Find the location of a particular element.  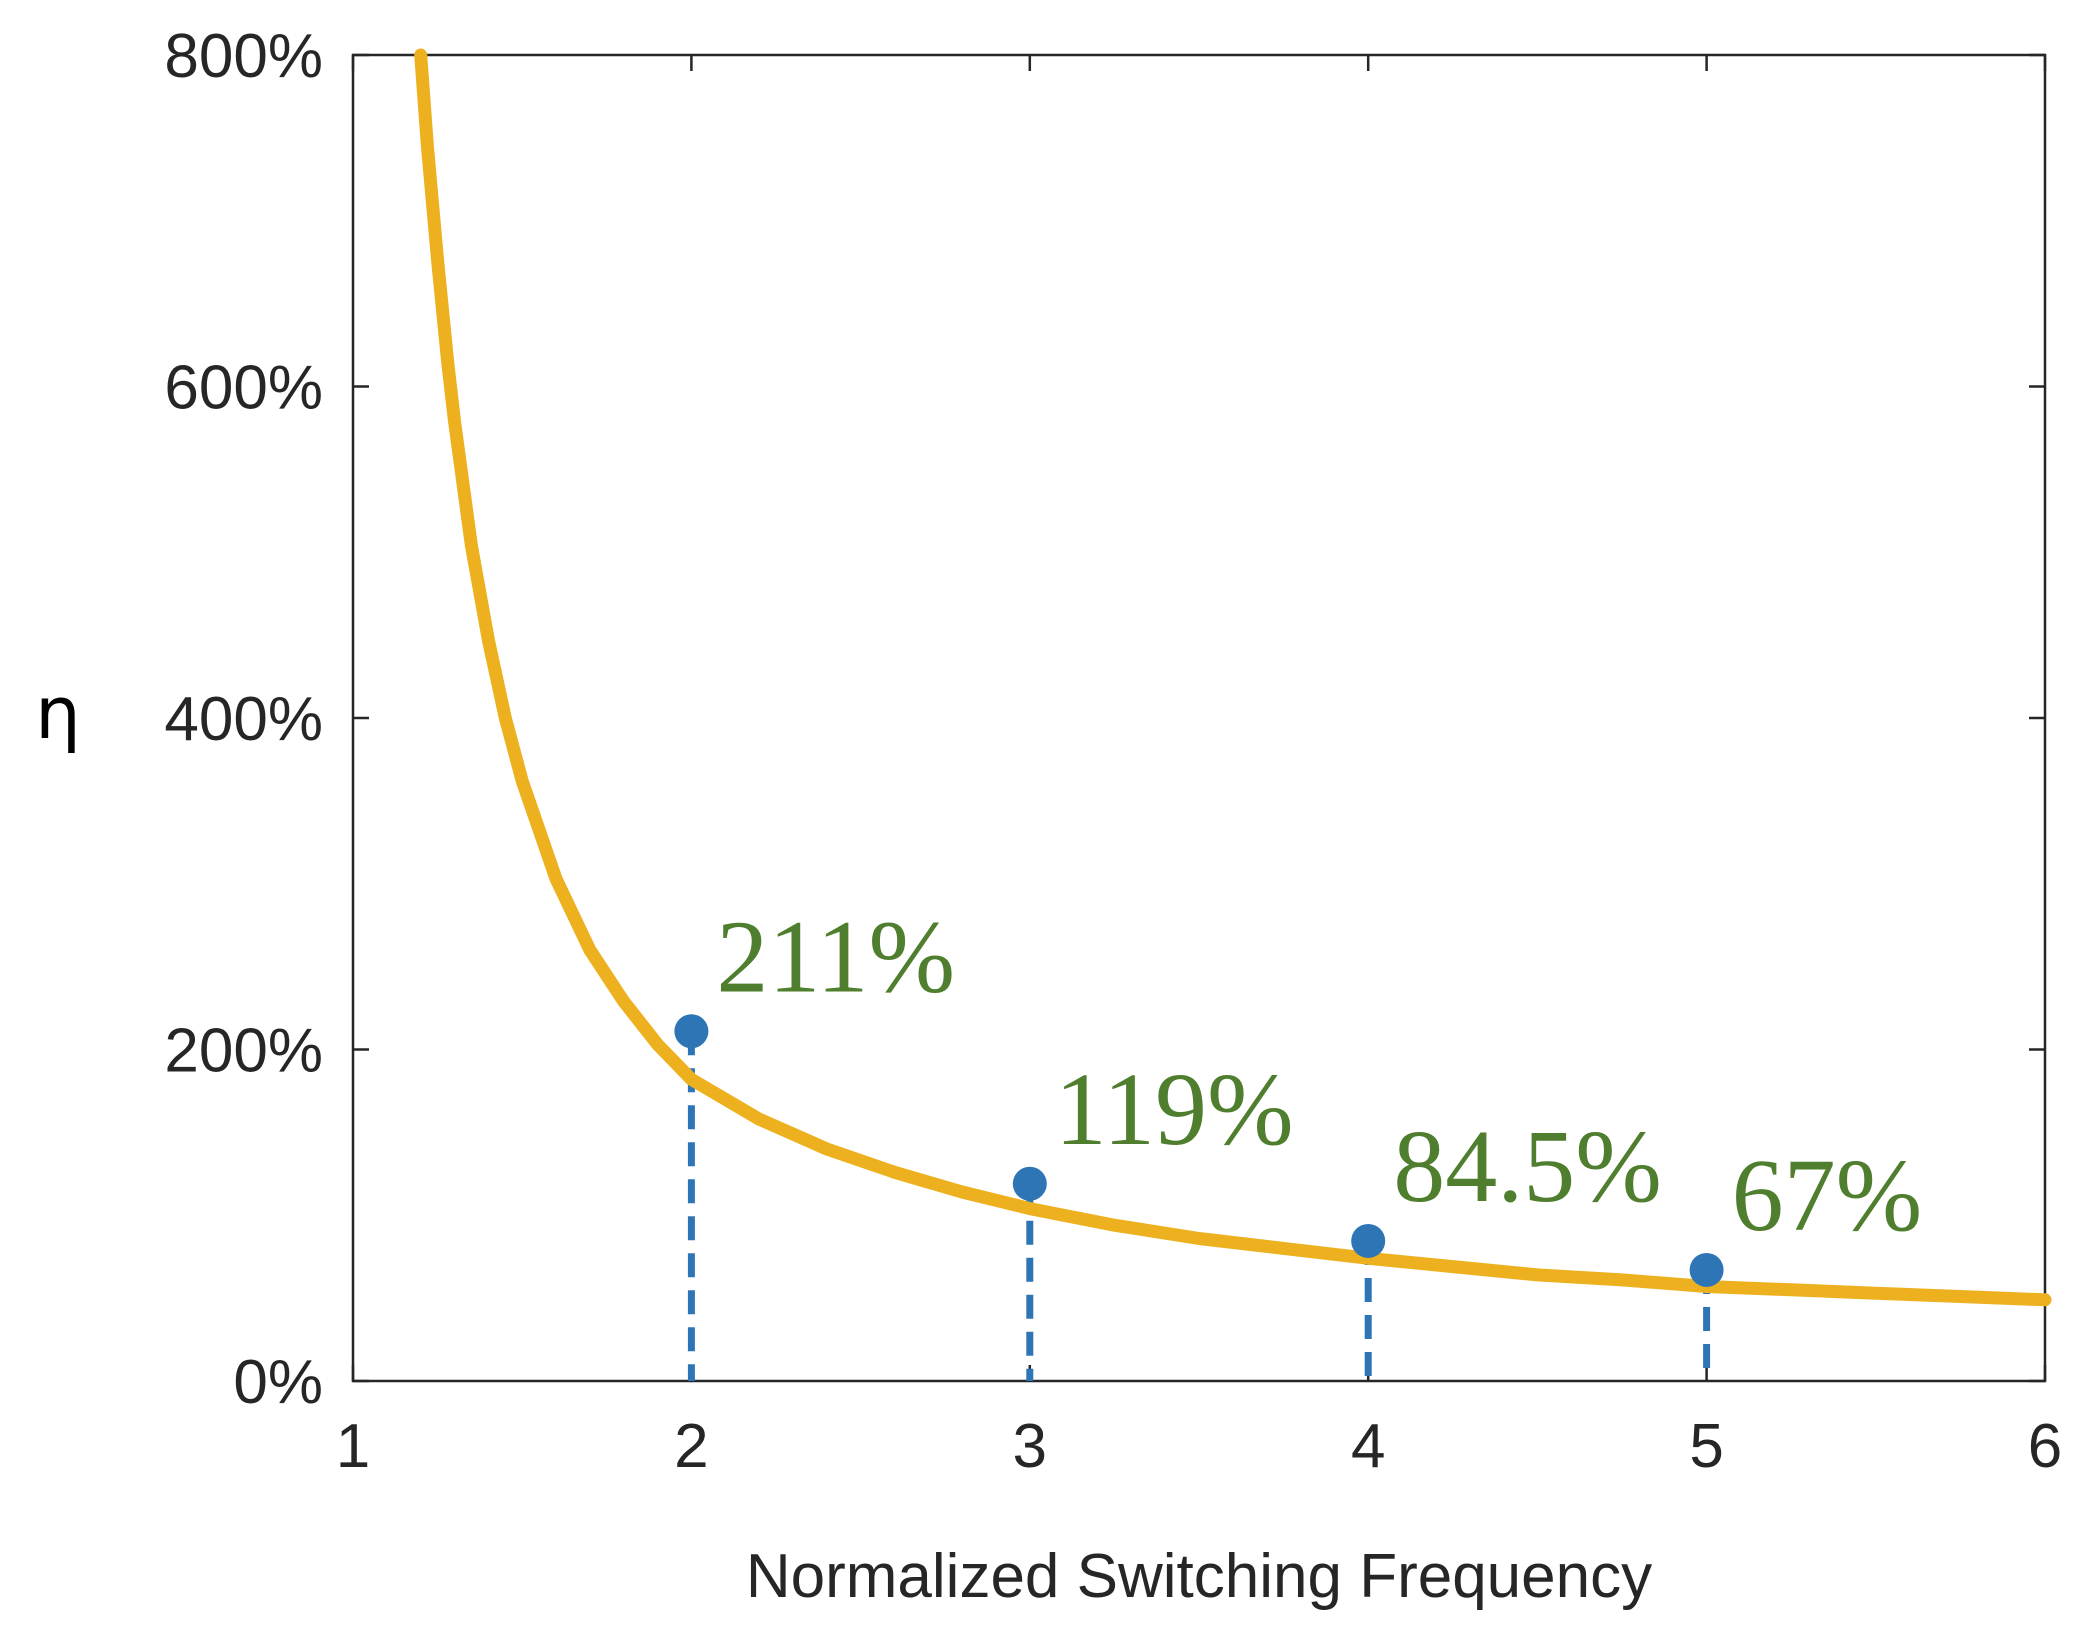

data-label: 119% is located at coordinates (1174, 1109).